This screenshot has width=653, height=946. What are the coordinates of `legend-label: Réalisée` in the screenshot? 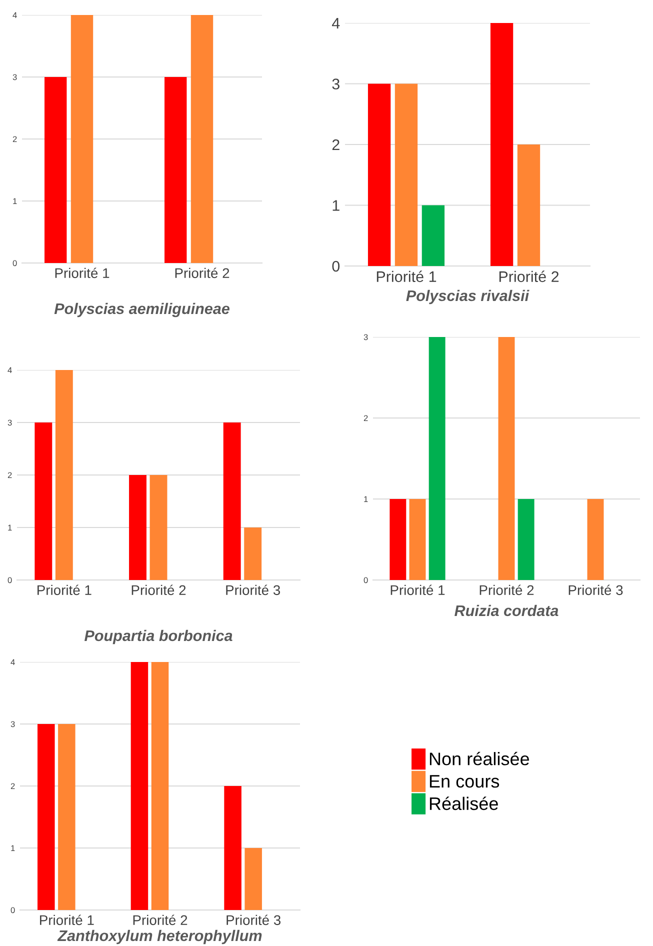 It's located at (464, 803).